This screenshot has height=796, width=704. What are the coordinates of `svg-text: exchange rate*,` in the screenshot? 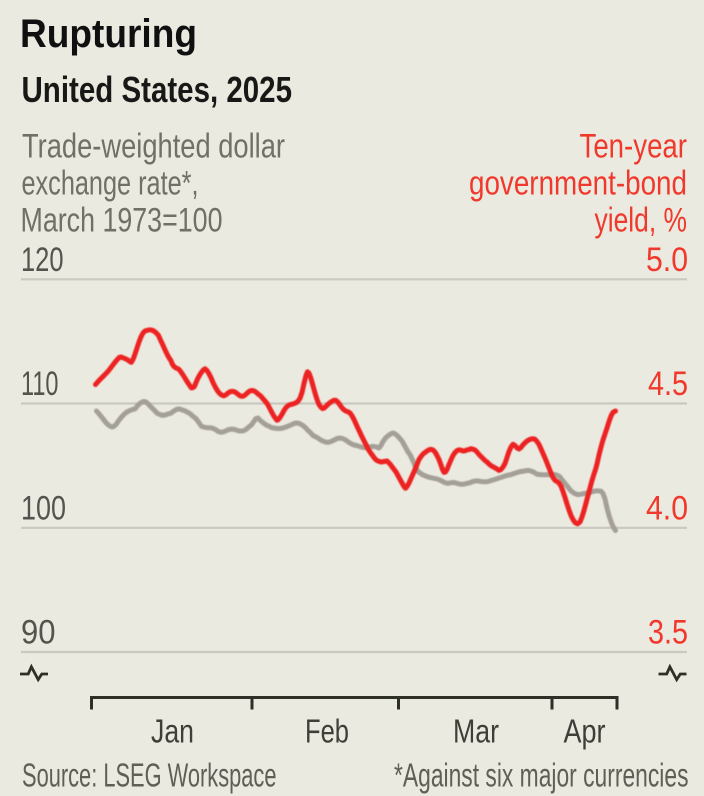 It's located at (110, 184).